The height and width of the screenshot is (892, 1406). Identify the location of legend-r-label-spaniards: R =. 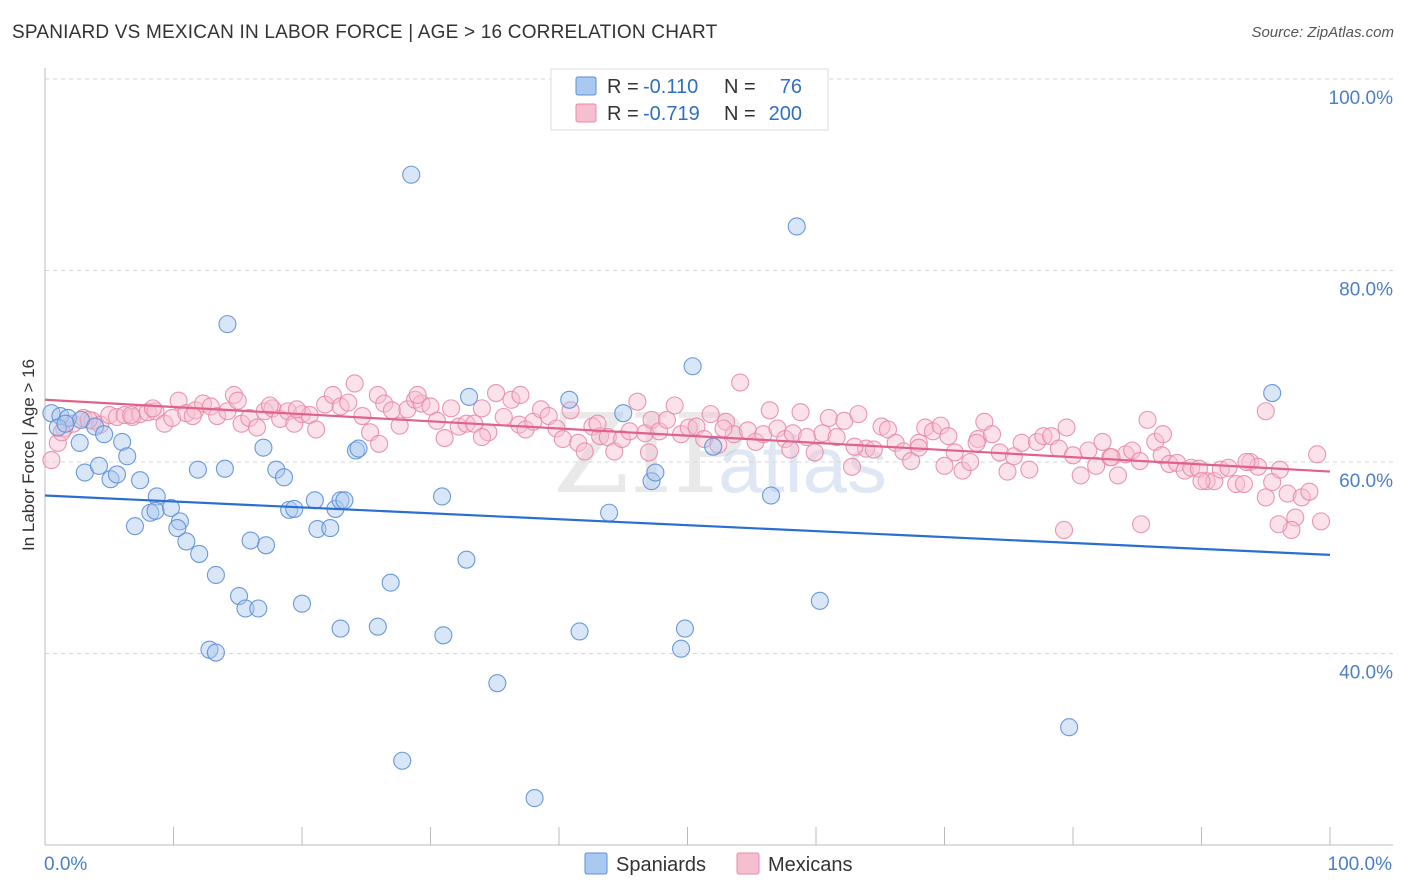
(623, 87).